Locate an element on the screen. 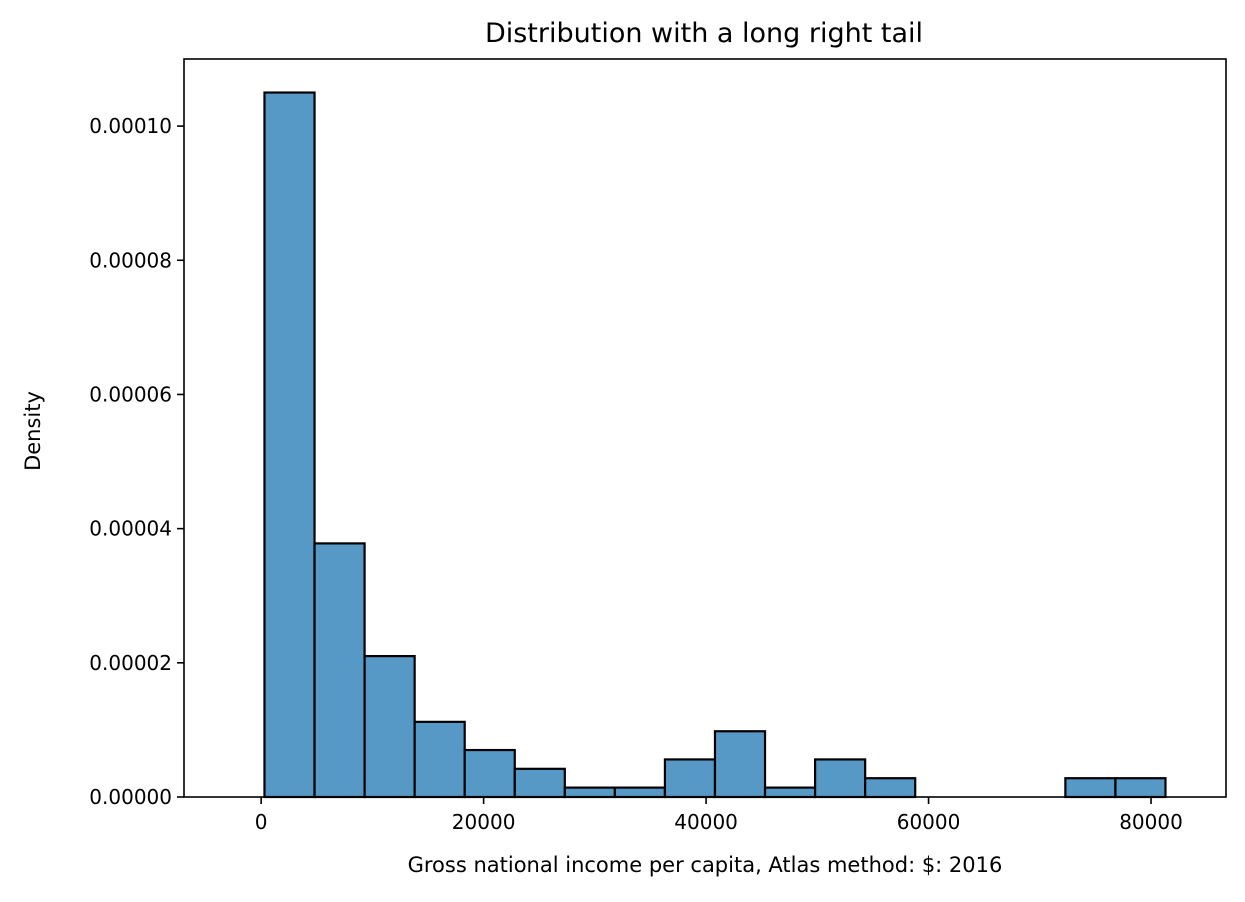 The image size is (1245, 902). y-tick-label: 0.00008 is located at coordinates (130, 260).